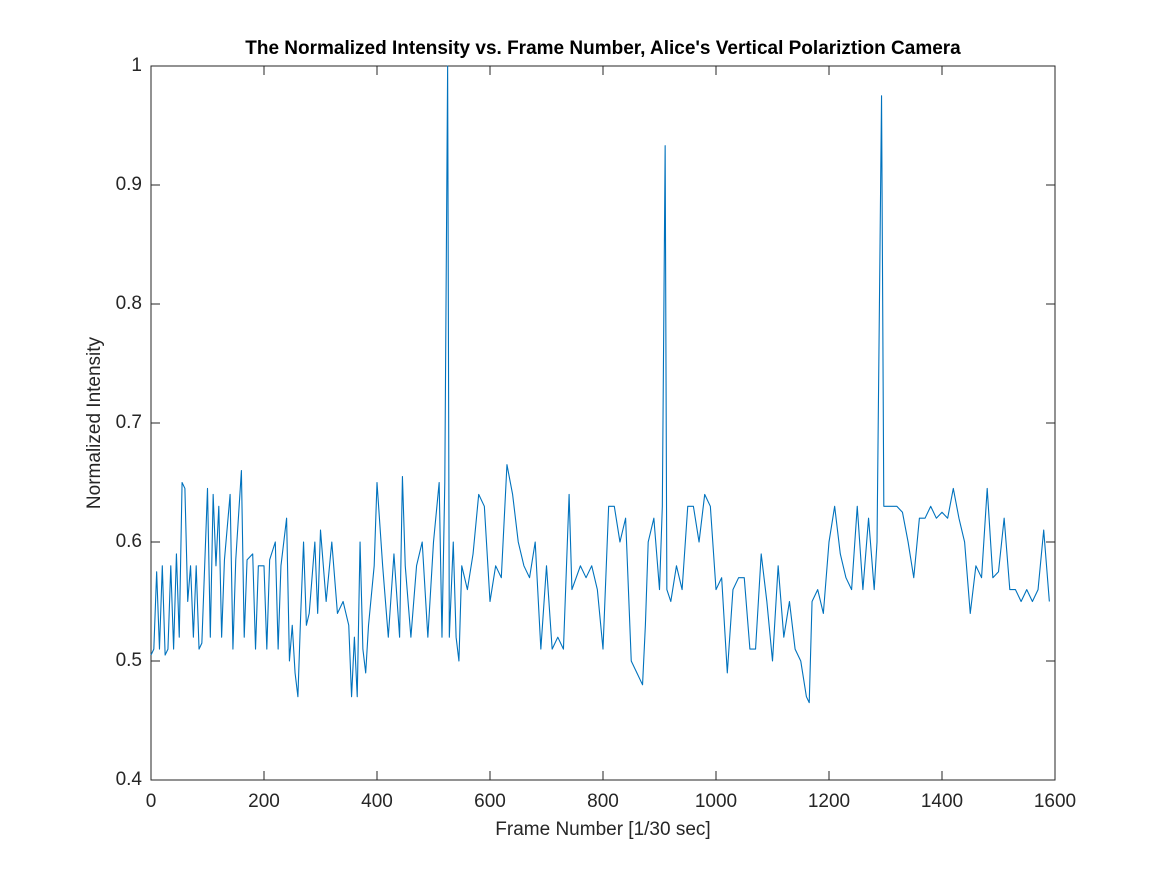  I want to click on y-tick-label: 0.9, so click(129, 184).